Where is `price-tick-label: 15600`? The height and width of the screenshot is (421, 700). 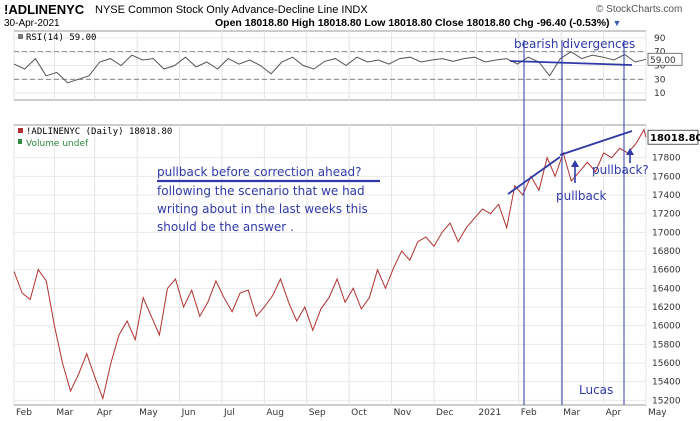
price-tick-label: 15600 is located at coordinates (666, 364).